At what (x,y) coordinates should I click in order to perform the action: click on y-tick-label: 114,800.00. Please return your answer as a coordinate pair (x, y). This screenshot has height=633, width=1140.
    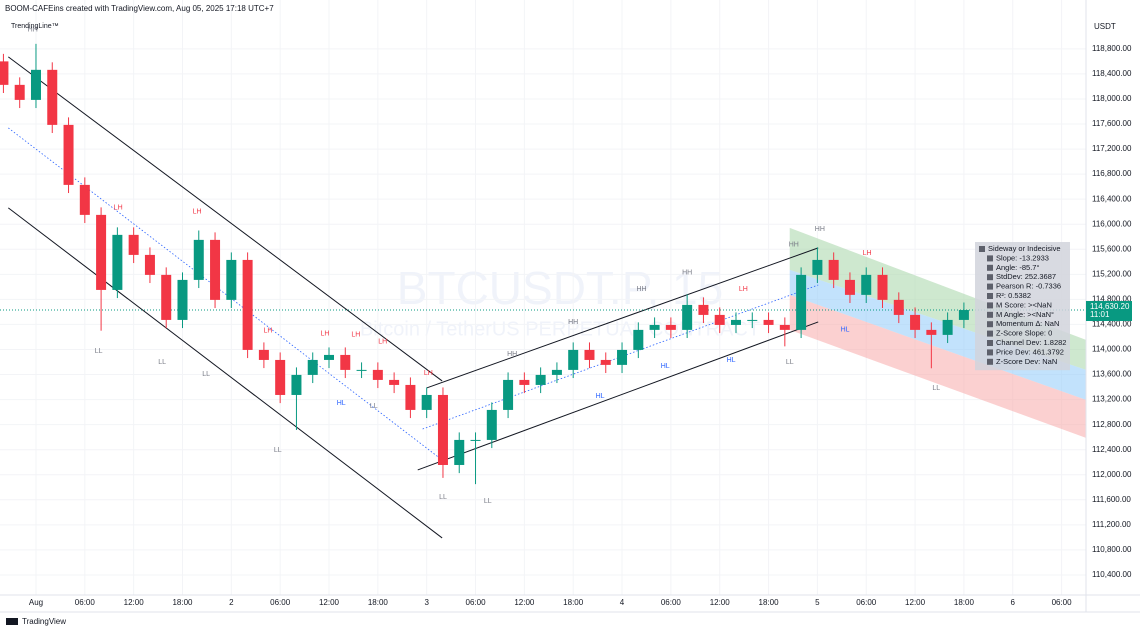
    Looking at the image, I should click on (1112, 298).